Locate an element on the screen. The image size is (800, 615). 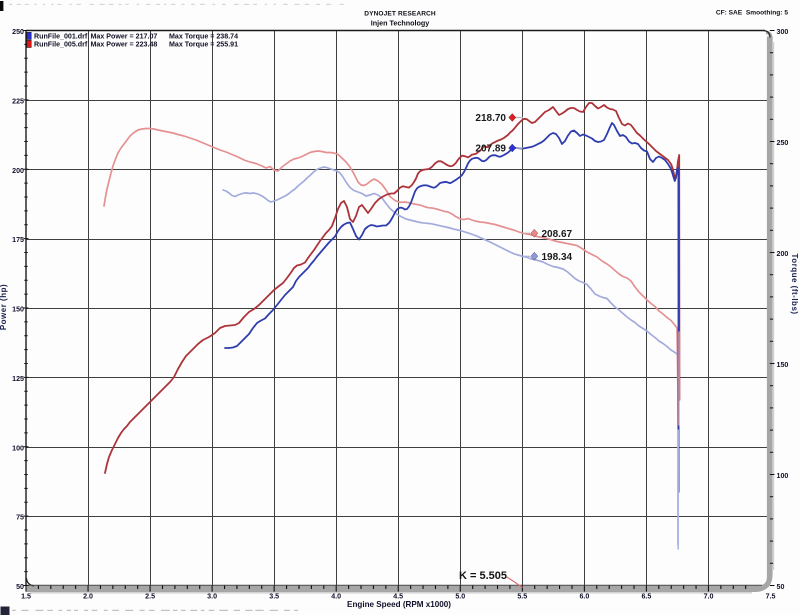
svg-text: Max Torque = 238.74 is located at coordinates (203, 36).